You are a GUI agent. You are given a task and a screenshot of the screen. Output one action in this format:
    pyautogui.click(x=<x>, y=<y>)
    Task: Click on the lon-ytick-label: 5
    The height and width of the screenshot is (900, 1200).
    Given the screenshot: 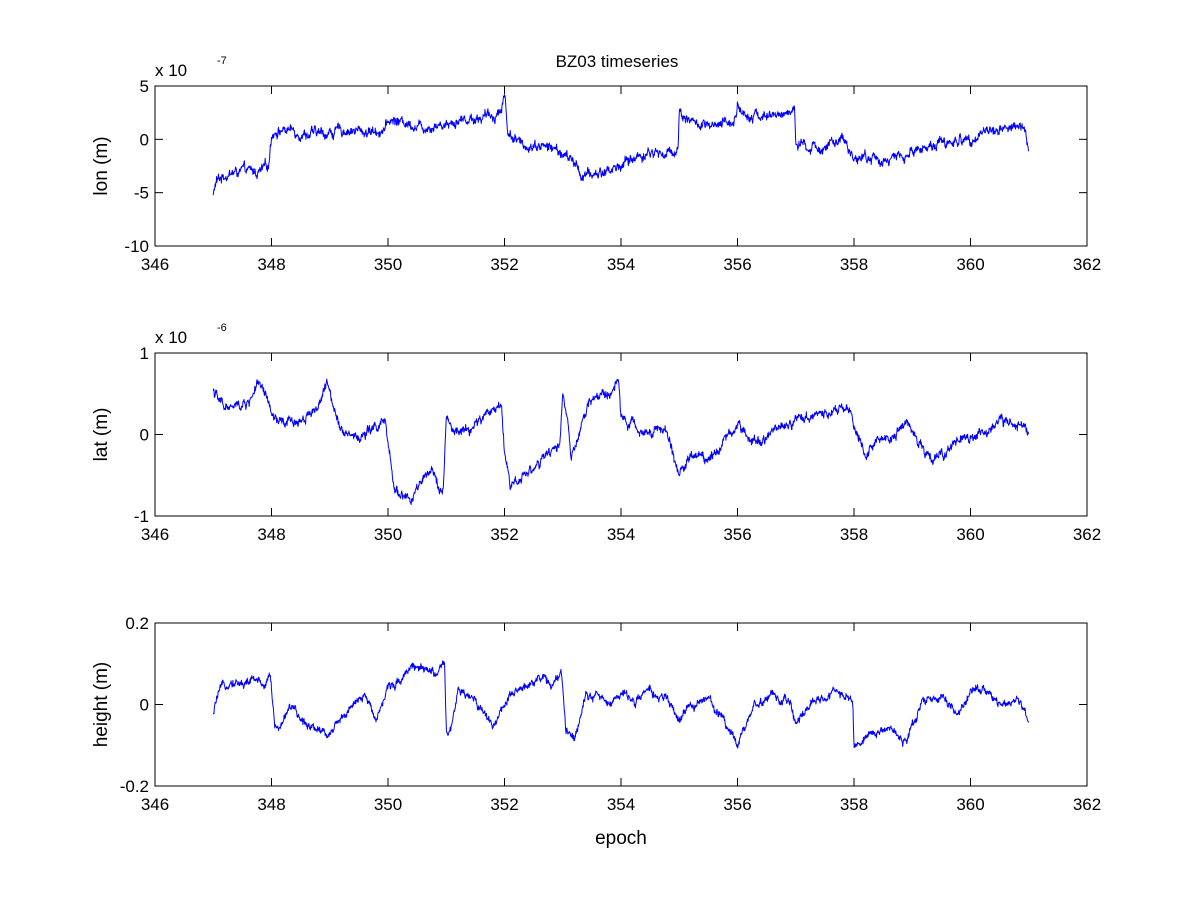 What is the action you would take?
    pyautogui.click(x=144, y=86)
    